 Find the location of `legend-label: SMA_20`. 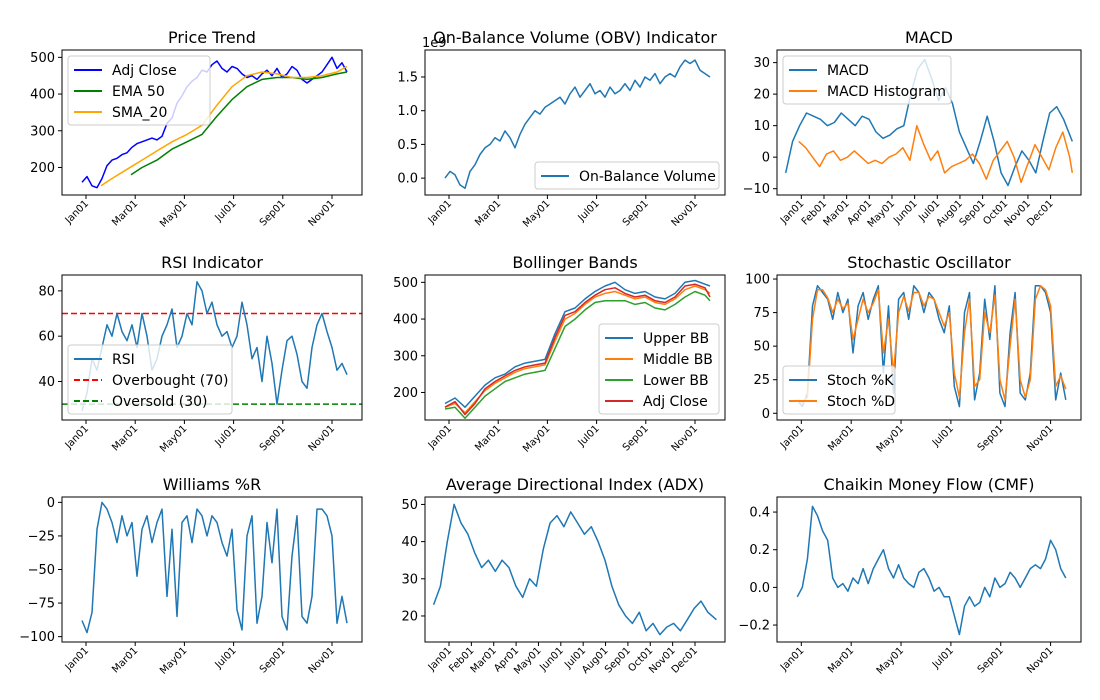

legend-label: SMA_20 is located at coordinates (139, 113).